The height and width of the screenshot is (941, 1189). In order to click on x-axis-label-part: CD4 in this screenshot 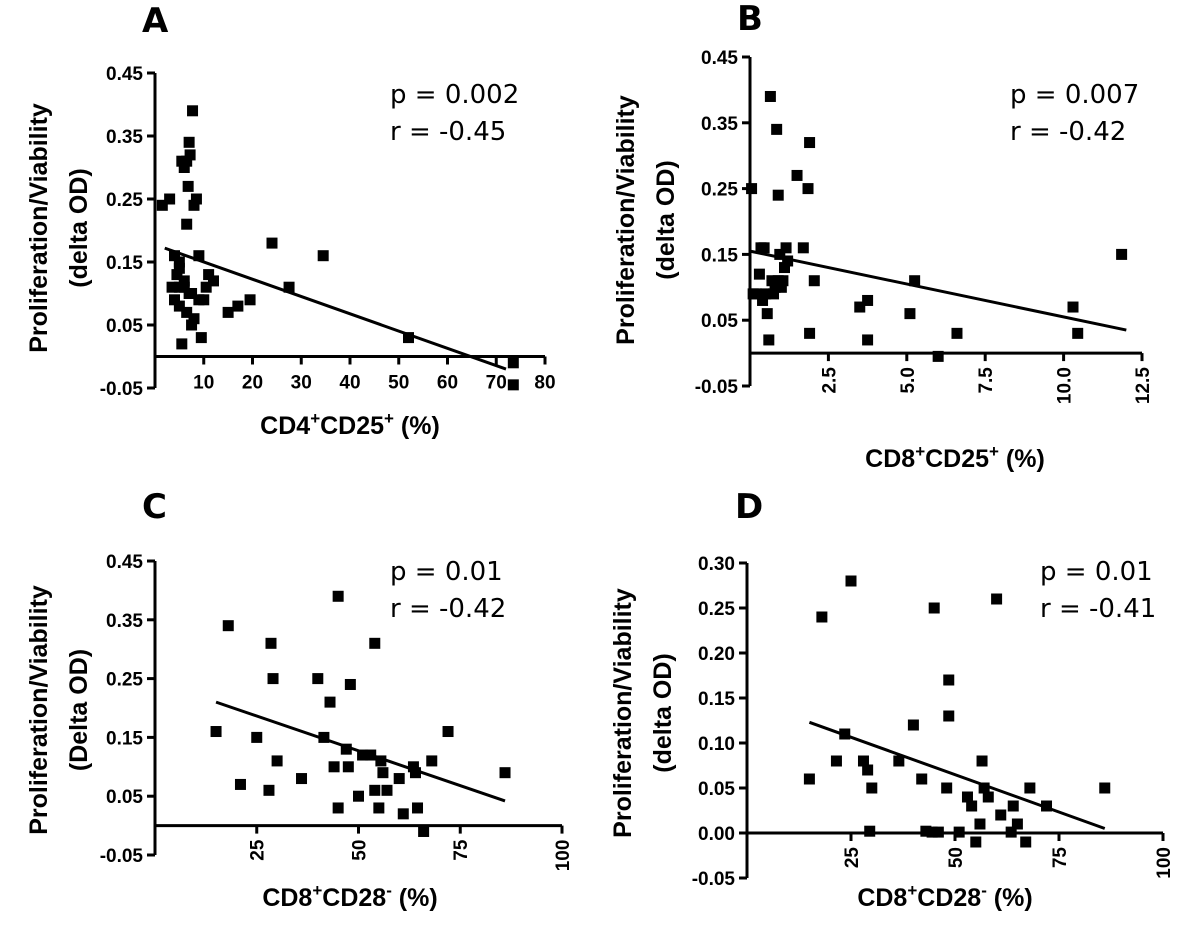, I will do `click(285, 426)`.